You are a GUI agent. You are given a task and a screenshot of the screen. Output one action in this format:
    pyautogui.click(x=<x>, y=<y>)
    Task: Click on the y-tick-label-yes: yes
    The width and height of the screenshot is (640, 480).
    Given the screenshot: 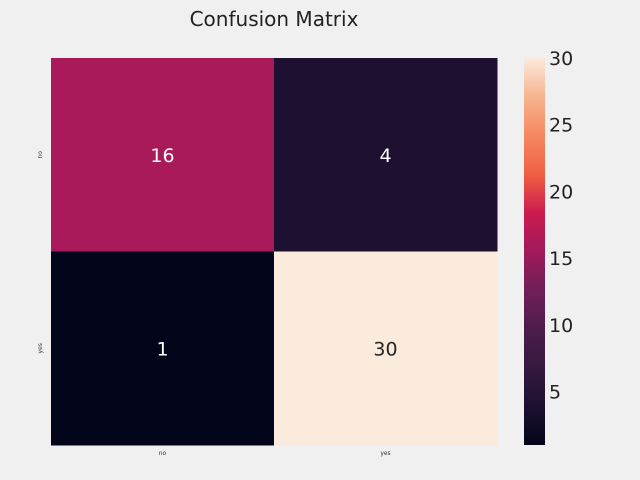 What is the action you would take?
    pyautogui.click(x=40, y=348)
    